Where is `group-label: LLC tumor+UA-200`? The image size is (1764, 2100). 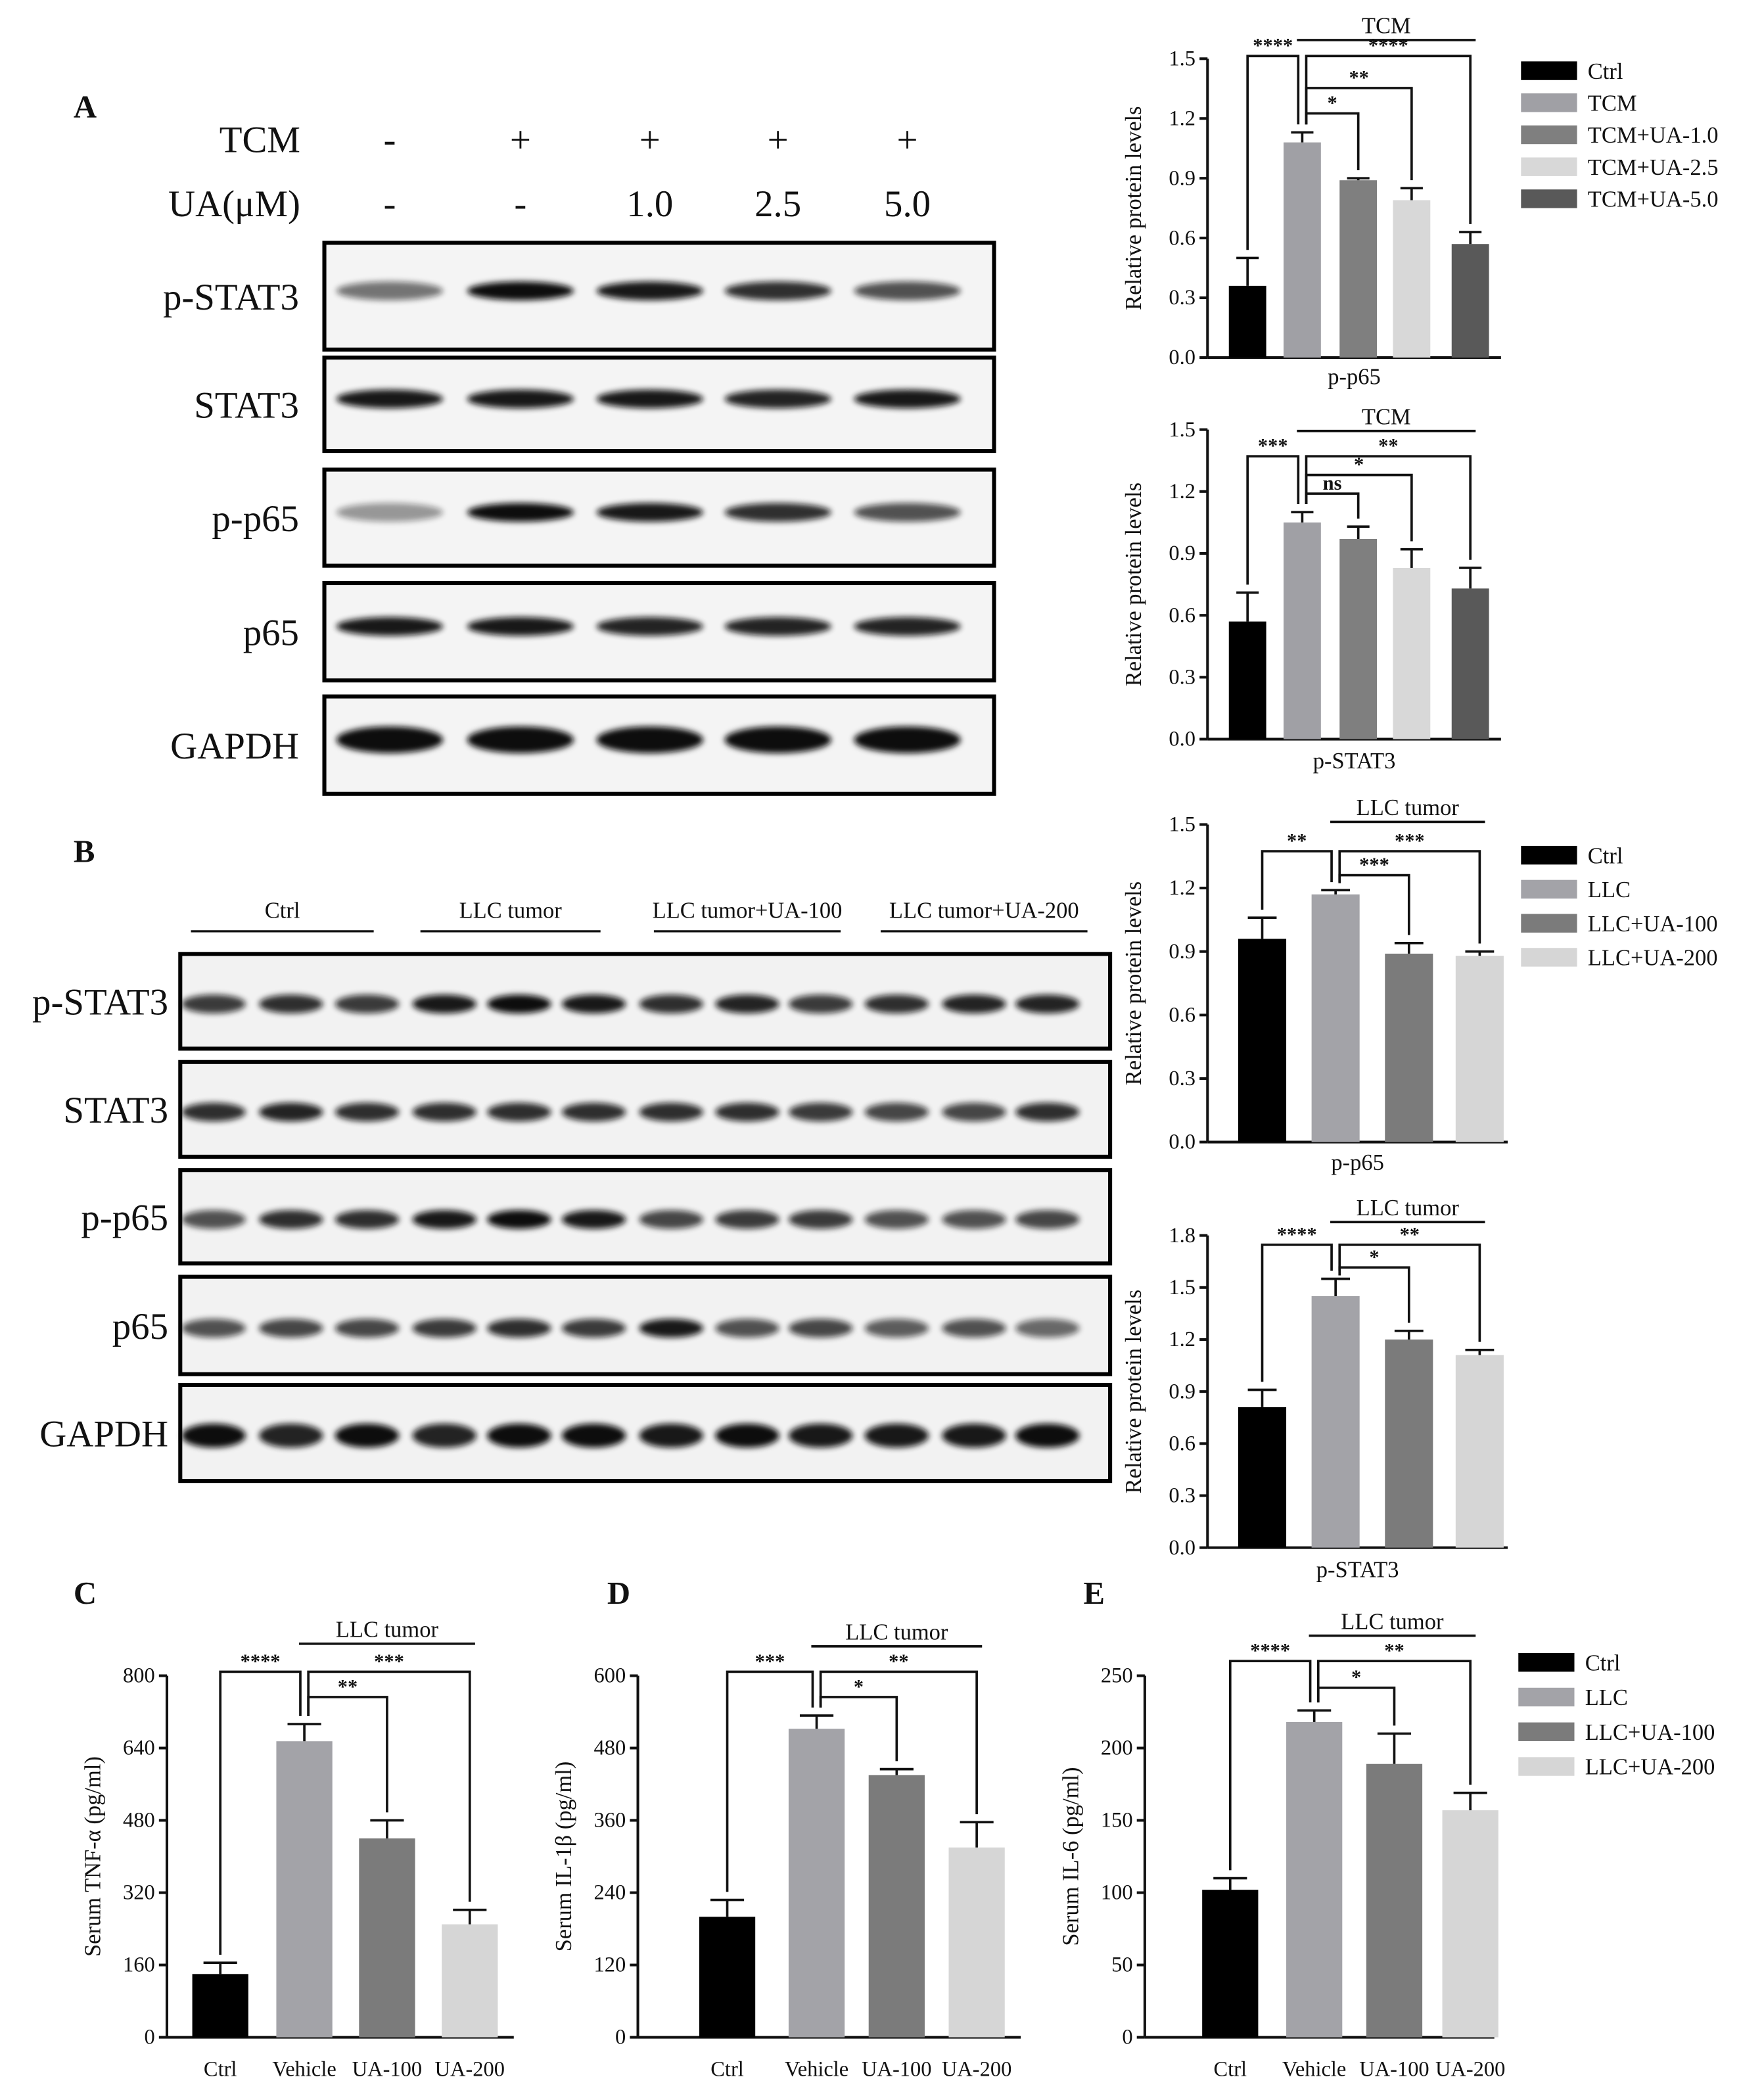 group-label: LLC tumor+UA-200 is located at coordinates (984, 910).